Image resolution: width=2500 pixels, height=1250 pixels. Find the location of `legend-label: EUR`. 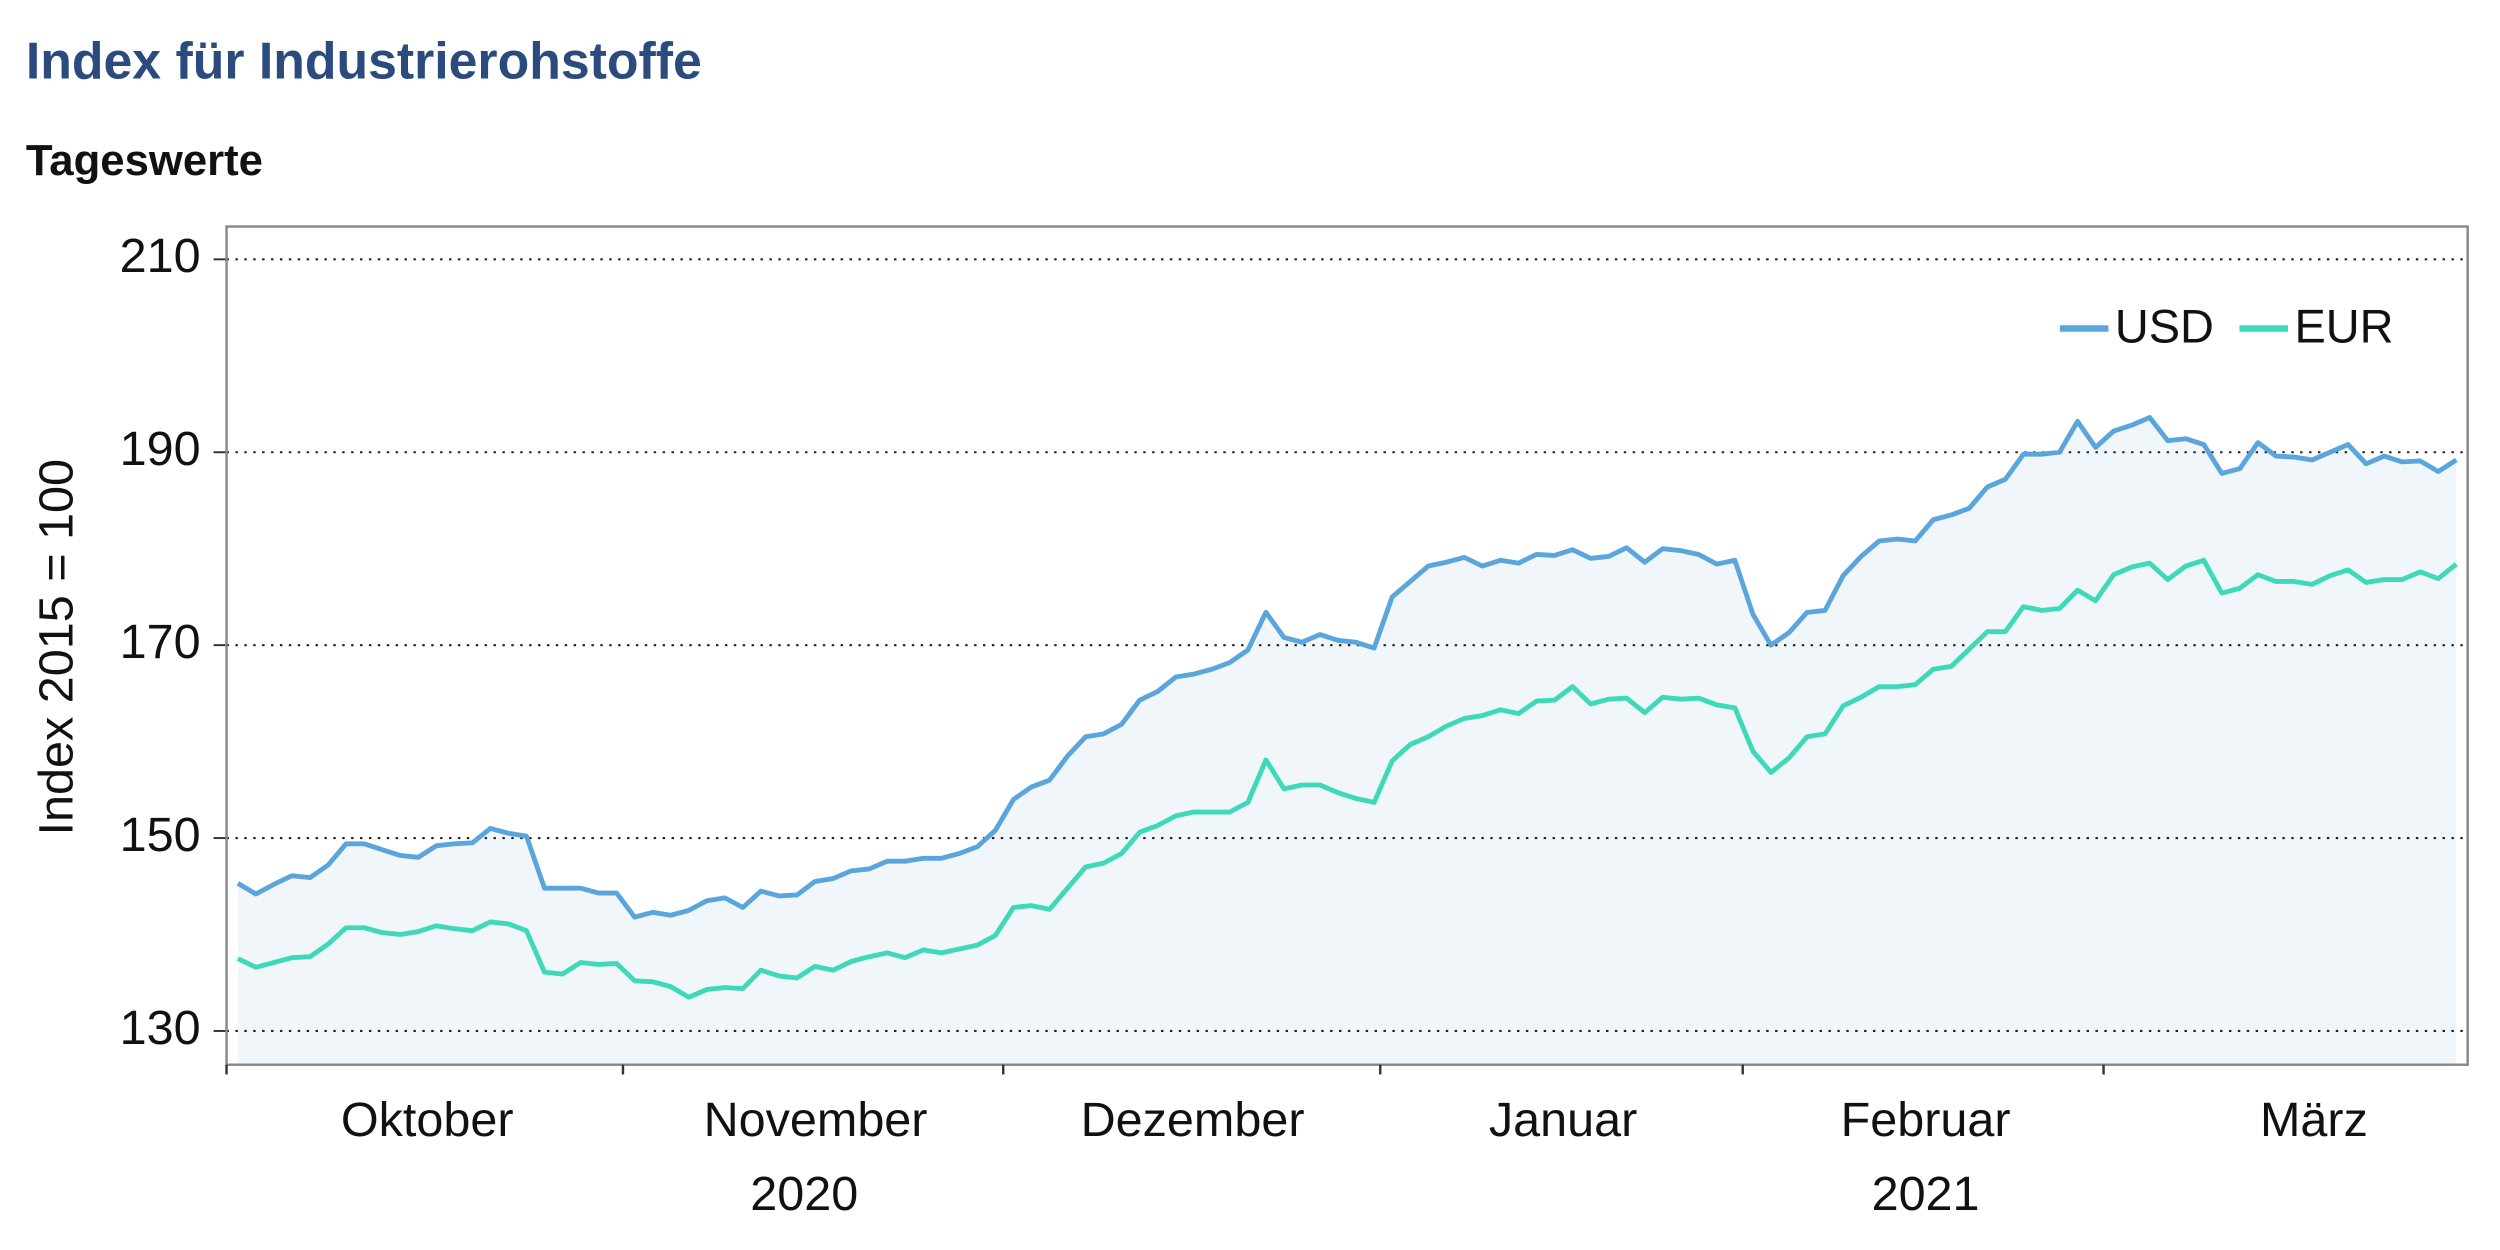

legend-label: EUR is located at coordinates (2343, 326).